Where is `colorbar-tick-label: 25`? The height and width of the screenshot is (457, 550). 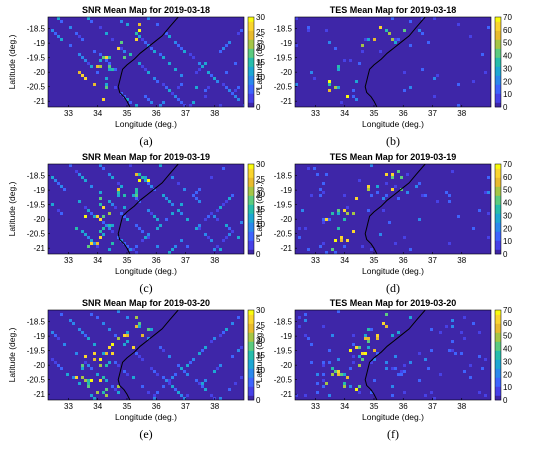 colorbar-tick-label: 25 is located at coordinates (260, 32).